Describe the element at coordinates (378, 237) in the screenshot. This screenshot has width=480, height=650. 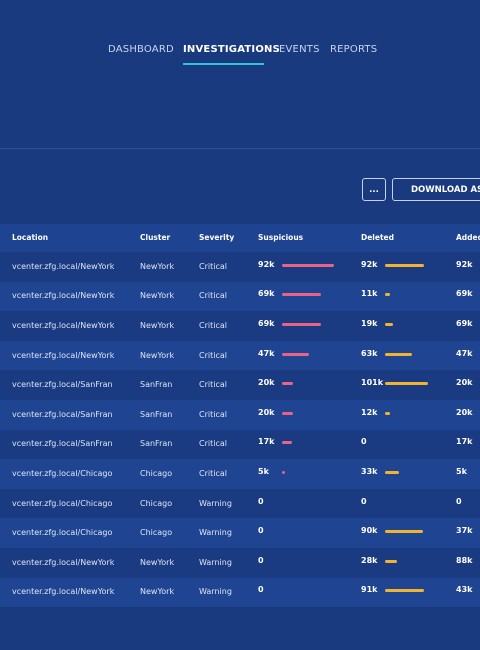
I see `column-header: Deleted` at that location.